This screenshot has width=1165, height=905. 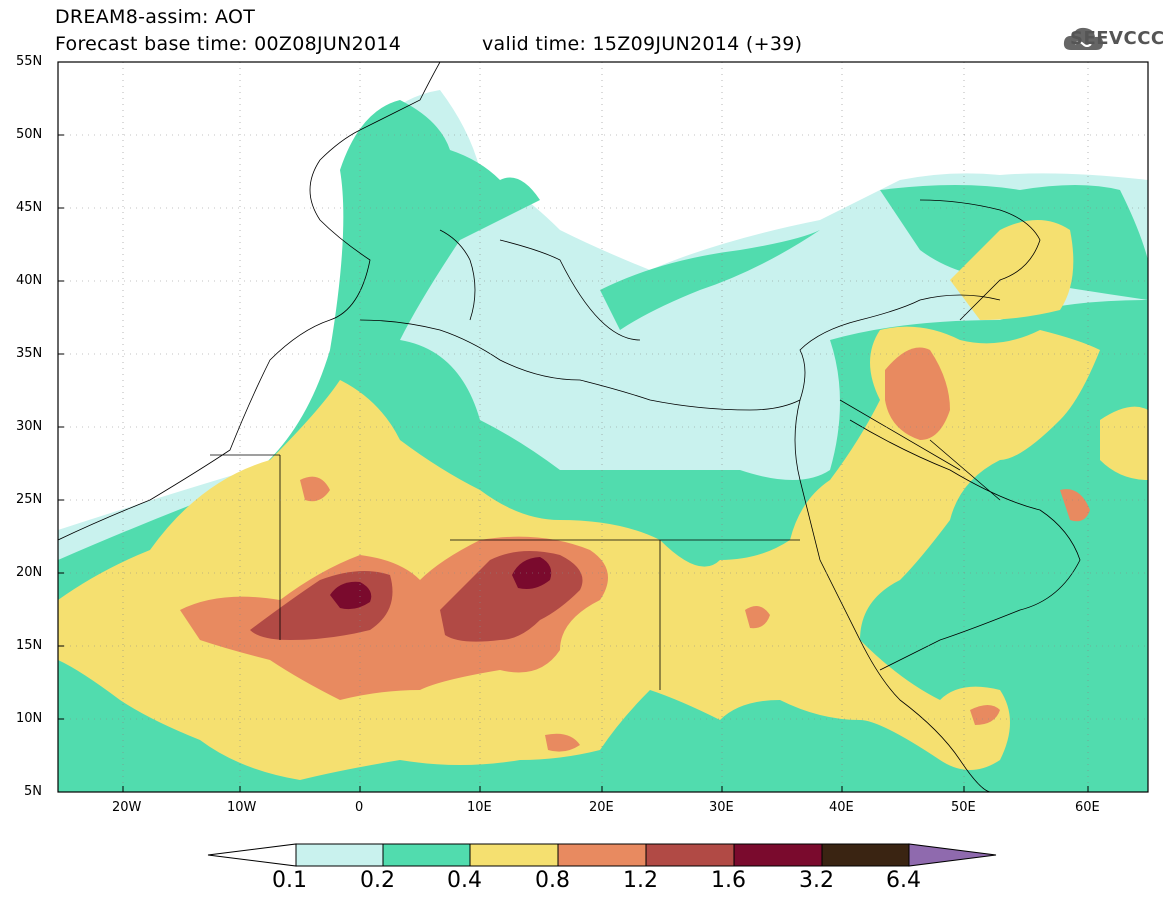 I want to click on map-title: DREAM8-assim: AOT, so click(x=155, y=17).